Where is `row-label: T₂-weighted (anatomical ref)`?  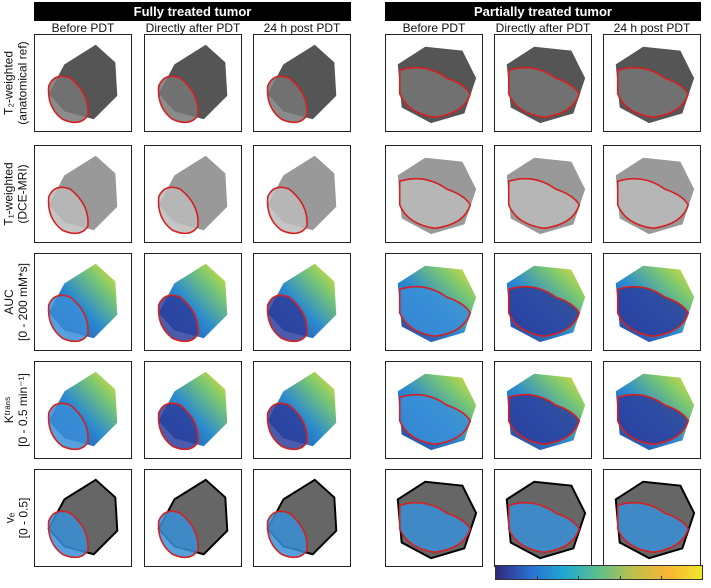 row-label: T₂-weighted (anatomical ref) is located at coordinates (16, 83).